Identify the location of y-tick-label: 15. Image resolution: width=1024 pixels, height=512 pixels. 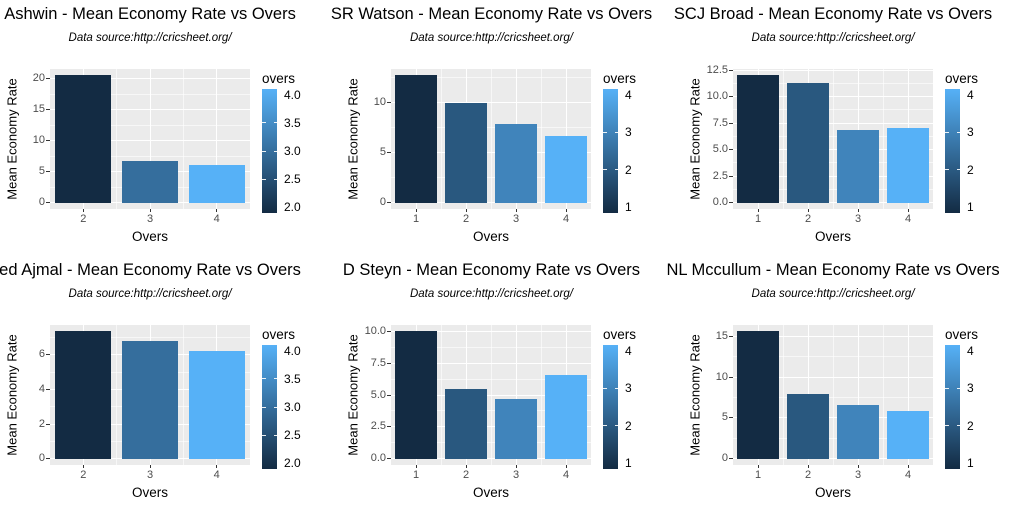
(38, 109).